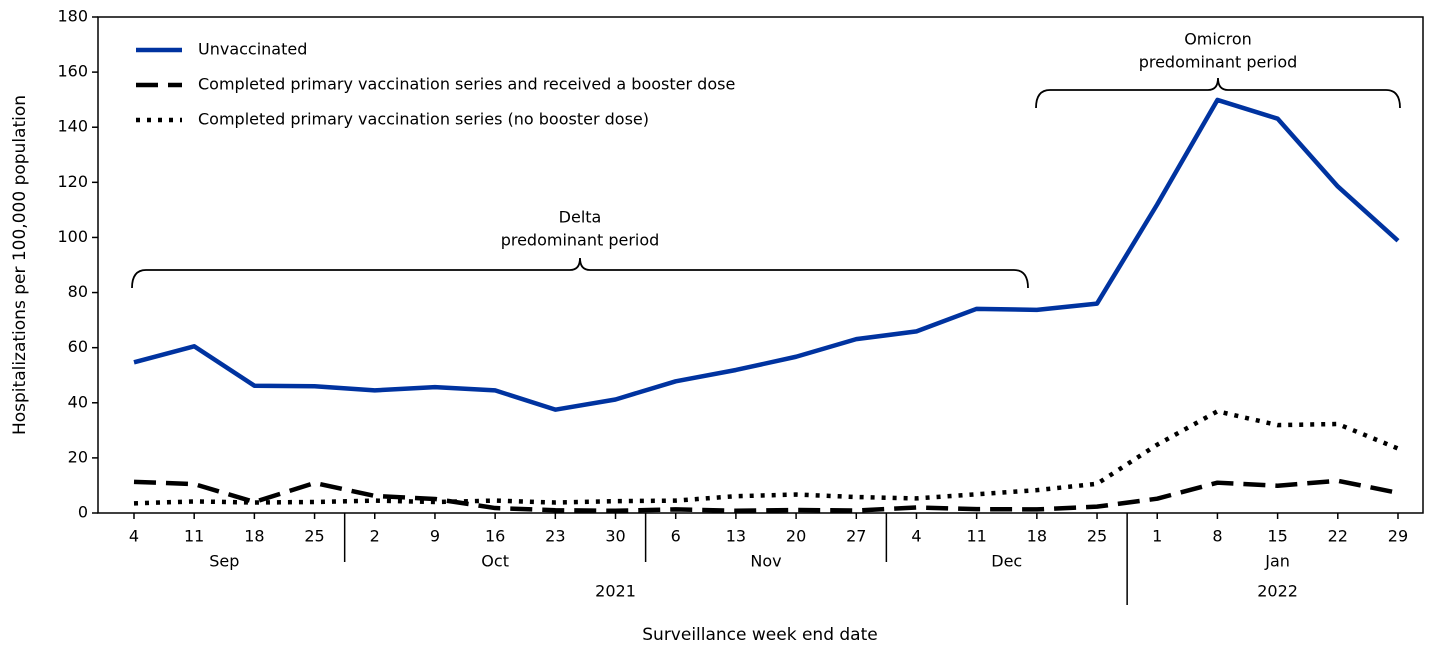 Image resolution: width=1438 pixels, height=645 pixels. I want to click on year-label: 2022, so click(1277, 591).